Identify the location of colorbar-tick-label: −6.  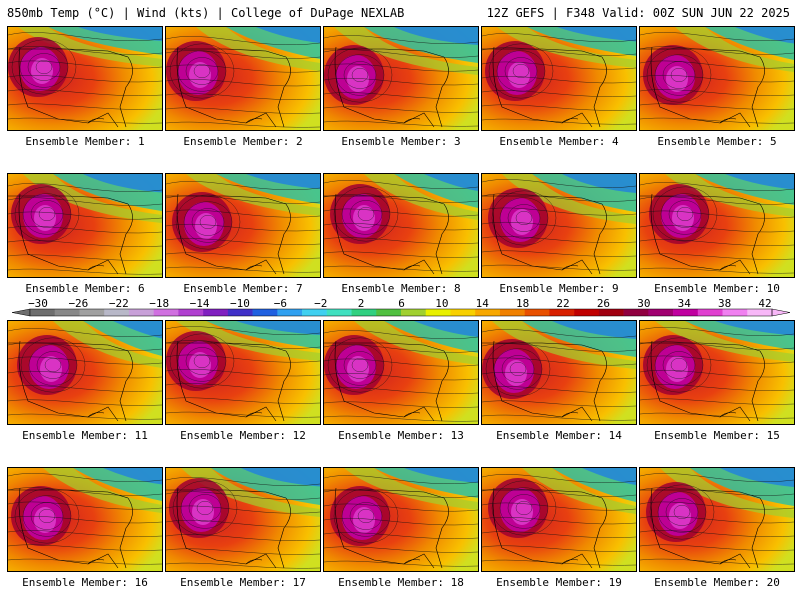
(280, 303).